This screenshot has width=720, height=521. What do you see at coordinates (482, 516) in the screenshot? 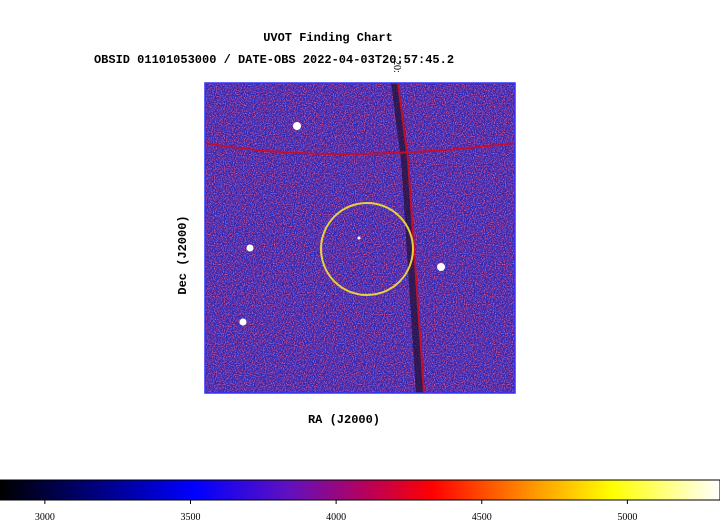
I see `colorbar-tick-label: 4500` at bounding box center [482, 516].